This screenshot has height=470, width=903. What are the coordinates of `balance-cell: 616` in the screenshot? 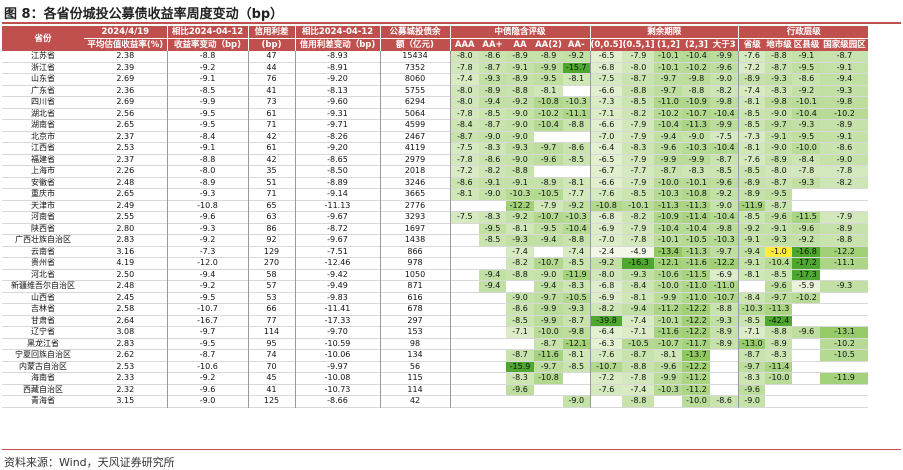 It's located at (414, 298).